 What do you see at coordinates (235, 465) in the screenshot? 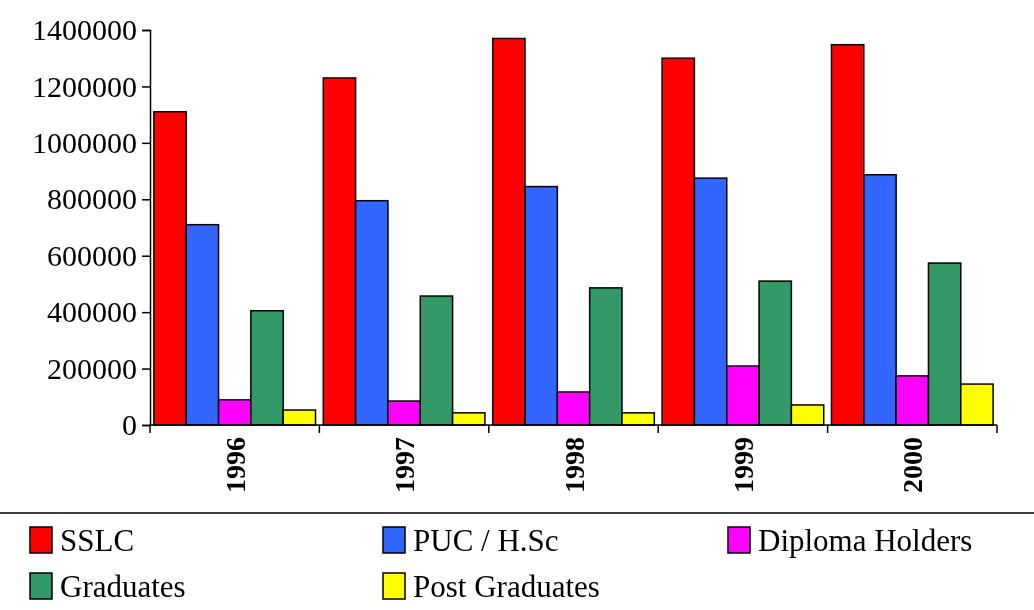
I see `x-tick-label: 1996` at bounding box center [235, 465].